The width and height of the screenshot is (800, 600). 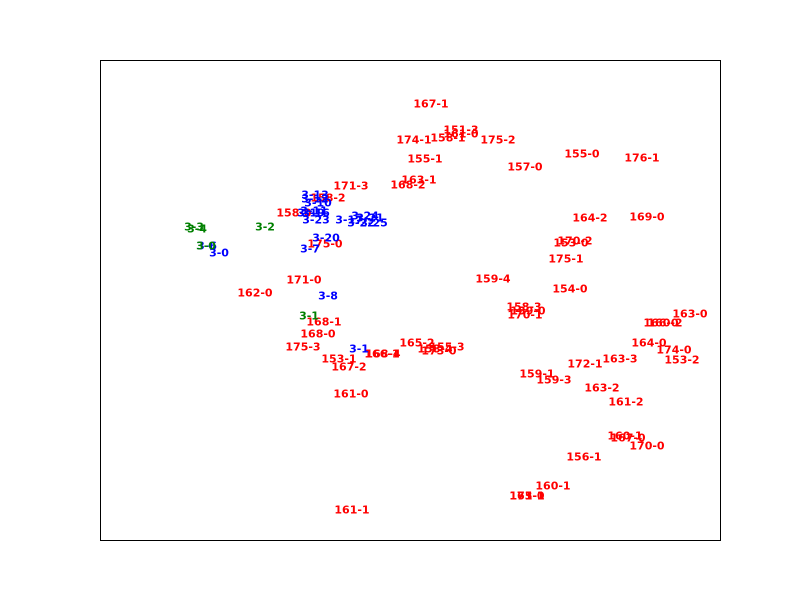 I want to click on point-label: 3-6, so click(x=207, y=246).